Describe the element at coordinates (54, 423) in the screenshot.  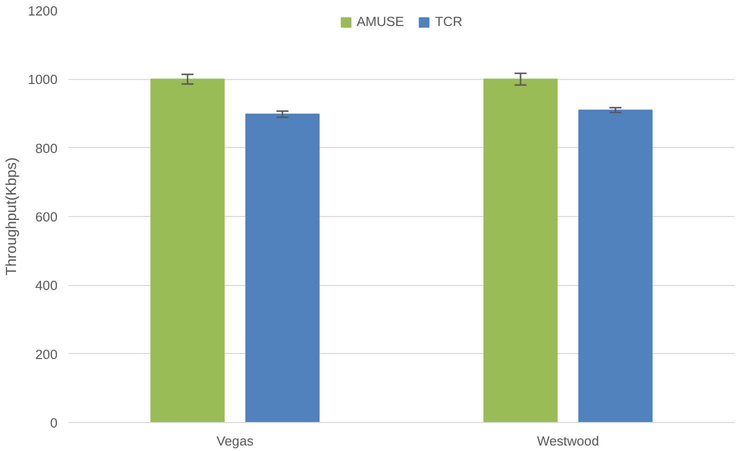
I see `y-tick-label: 0` at that location.